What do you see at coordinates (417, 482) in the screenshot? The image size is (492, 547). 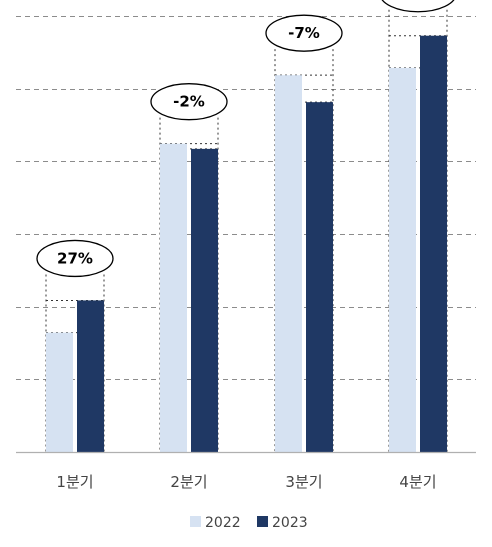 I see `category-label: 4분기` at bounding box center [417, 482].